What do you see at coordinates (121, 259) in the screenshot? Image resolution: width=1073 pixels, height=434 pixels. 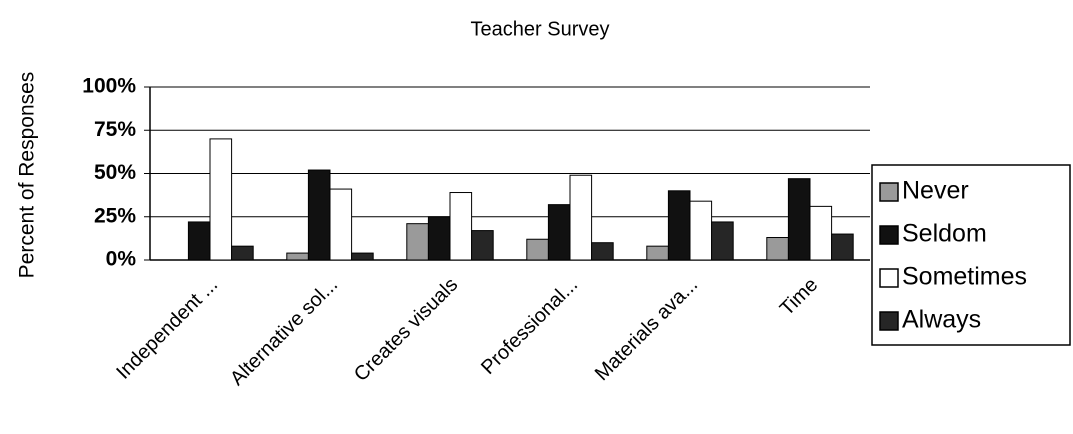 I see `y-tick-label: 0%` at bounding box center [121, 259].